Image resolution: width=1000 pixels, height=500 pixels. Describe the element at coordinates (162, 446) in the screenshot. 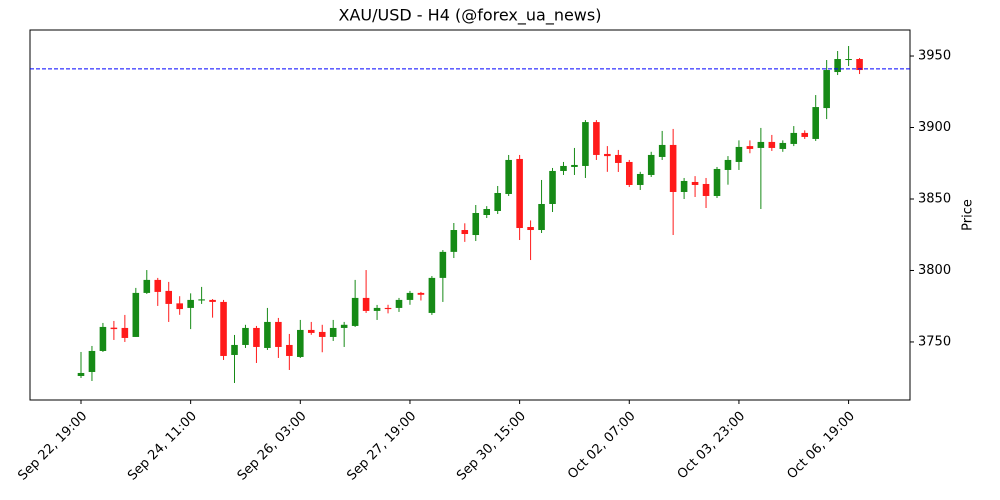

I see `x-tick-label: Sep 24, 11:00` at that location.